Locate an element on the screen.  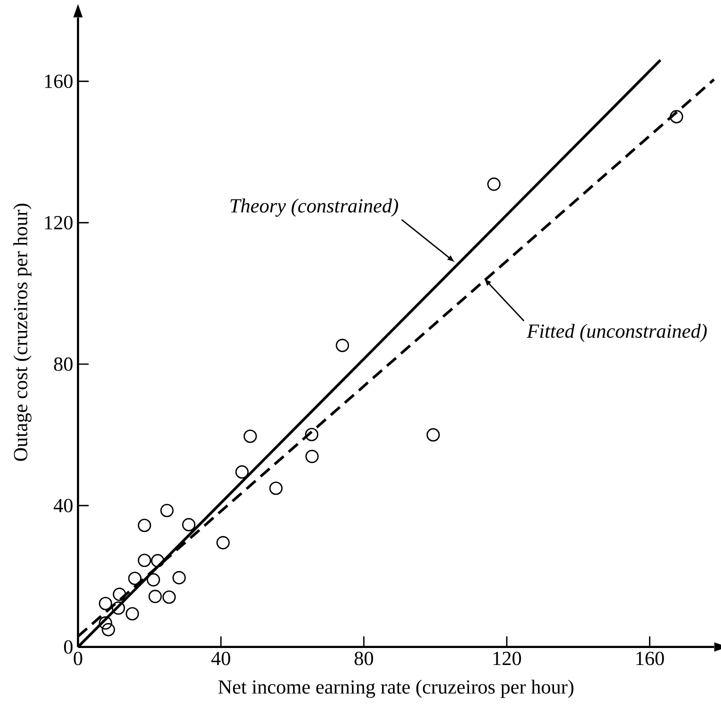
y-tick-label: 80 is located at coordinates (63, 364).